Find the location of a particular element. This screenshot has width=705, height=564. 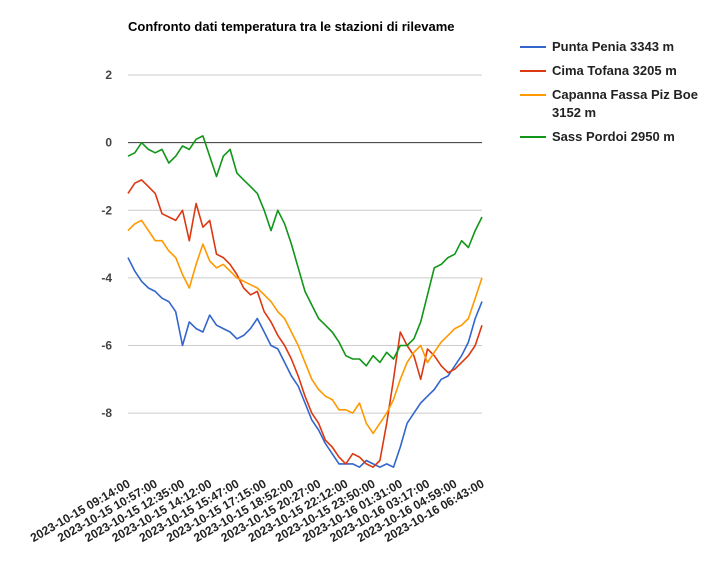

y-tick-label: 2 is located at coordinates (108, 75).